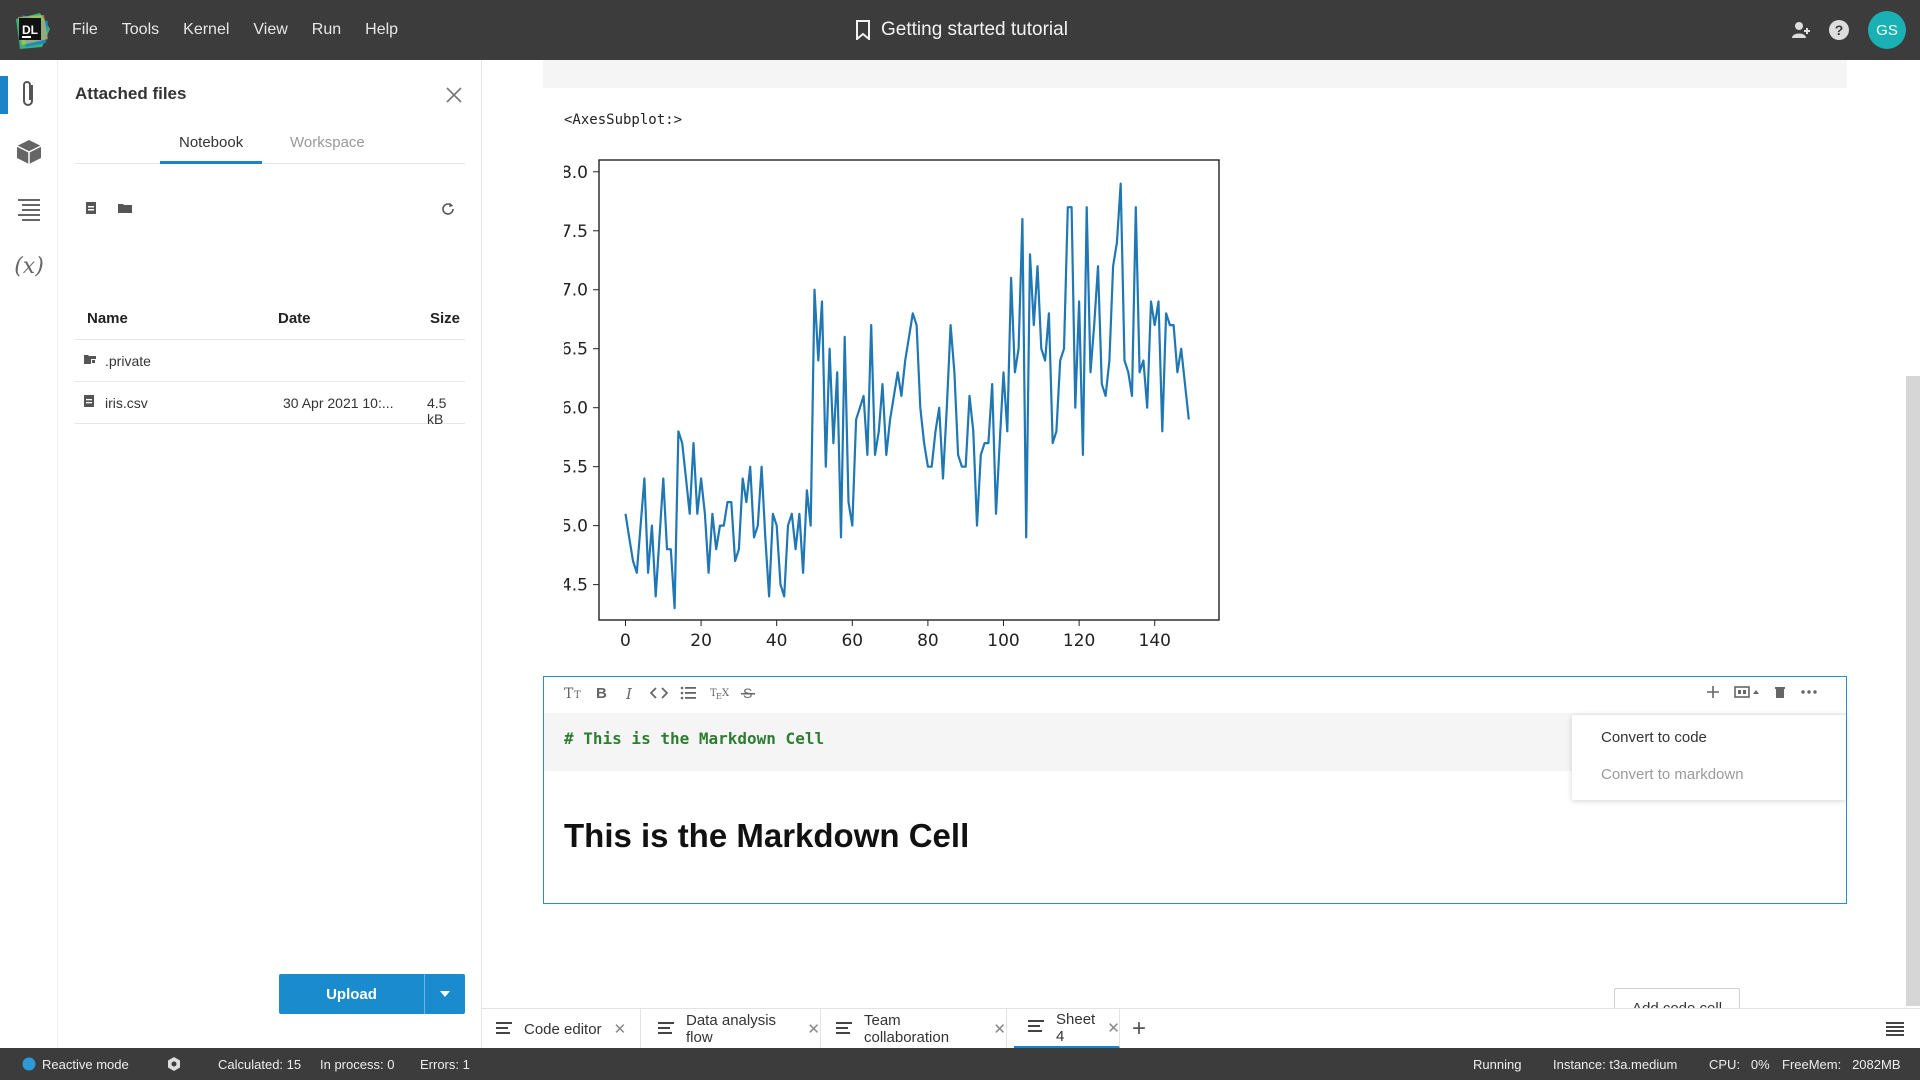 This screenshot has width=1920, height=1080. I want to click on menu-item-convert-to-code: Convert to code, so click(1654, 737).